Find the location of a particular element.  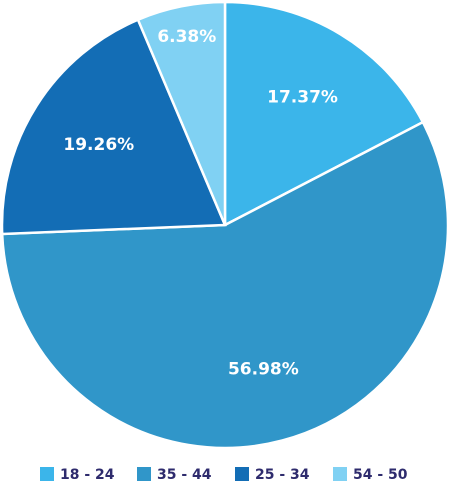

value-label: 17.37% is located at coordinates (302, 97).